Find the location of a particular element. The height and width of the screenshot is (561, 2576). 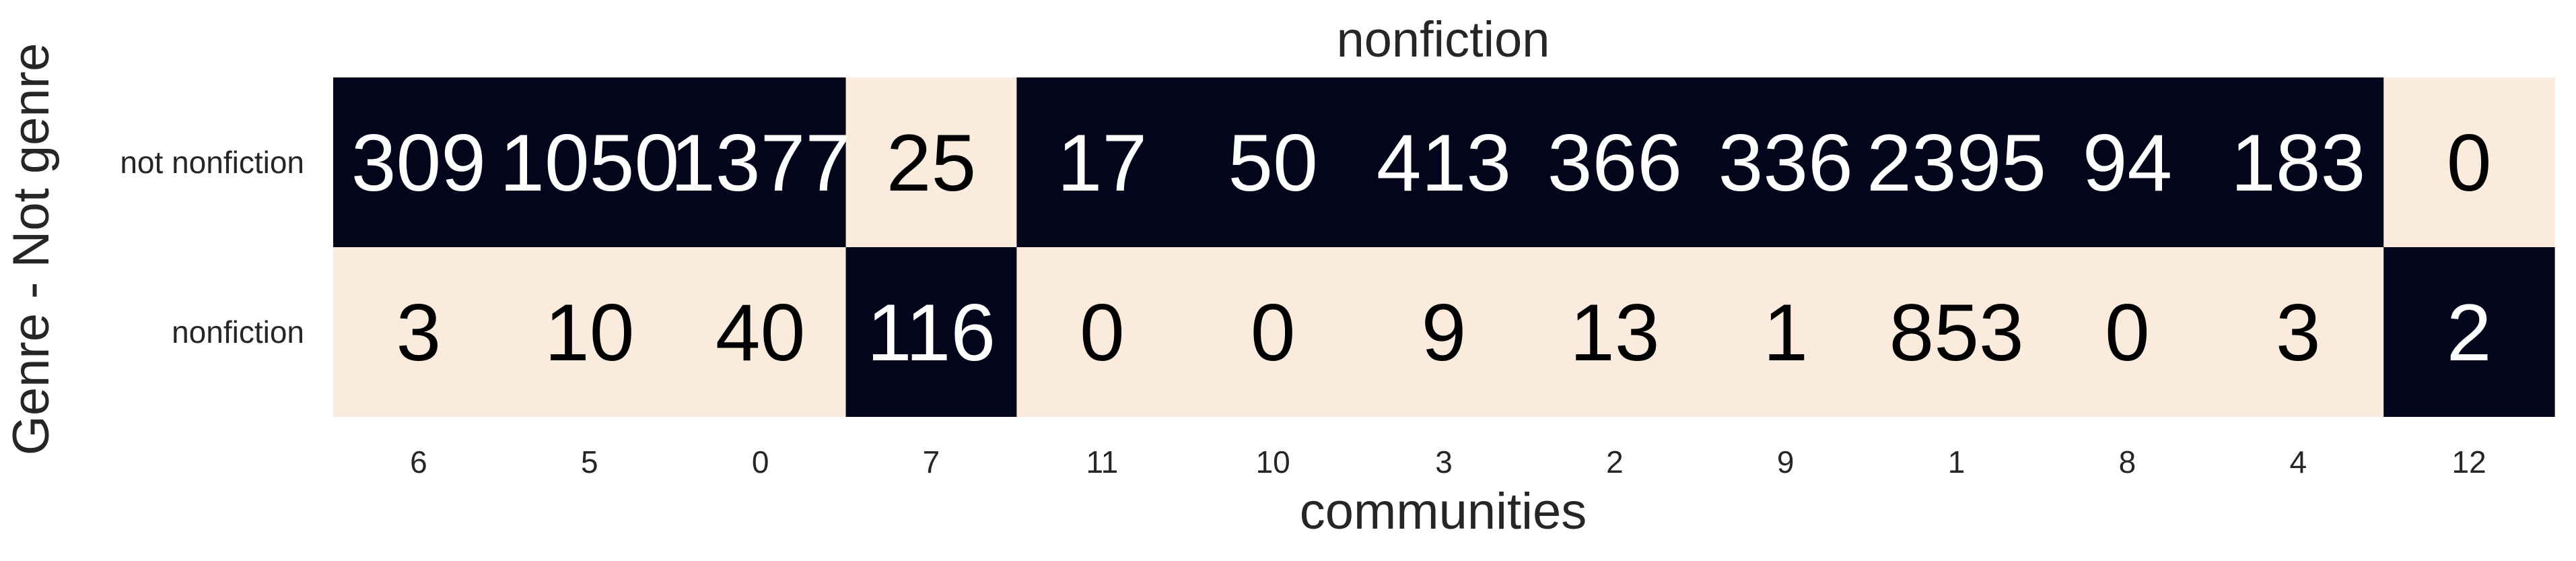

cell-value-label: 10 is located at coordinates (589, 333).